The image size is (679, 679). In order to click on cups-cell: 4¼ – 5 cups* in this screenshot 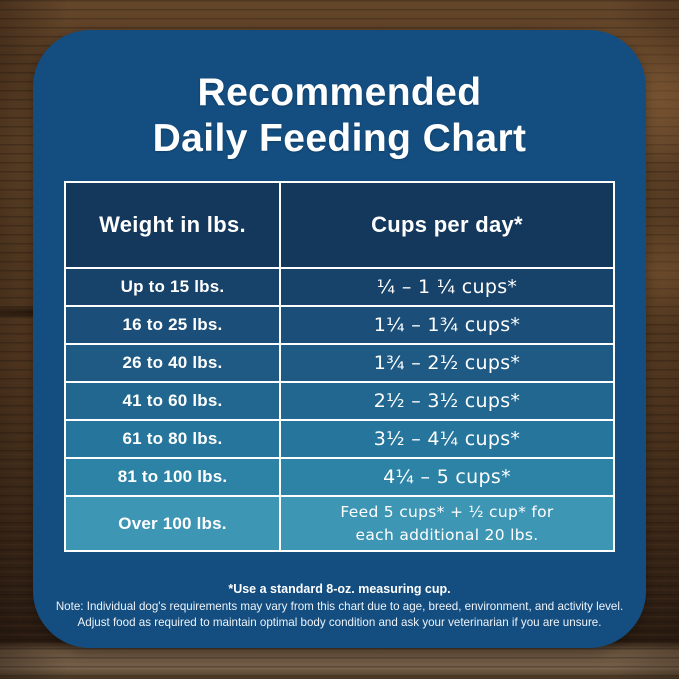, I will do `click(447, 477)`.